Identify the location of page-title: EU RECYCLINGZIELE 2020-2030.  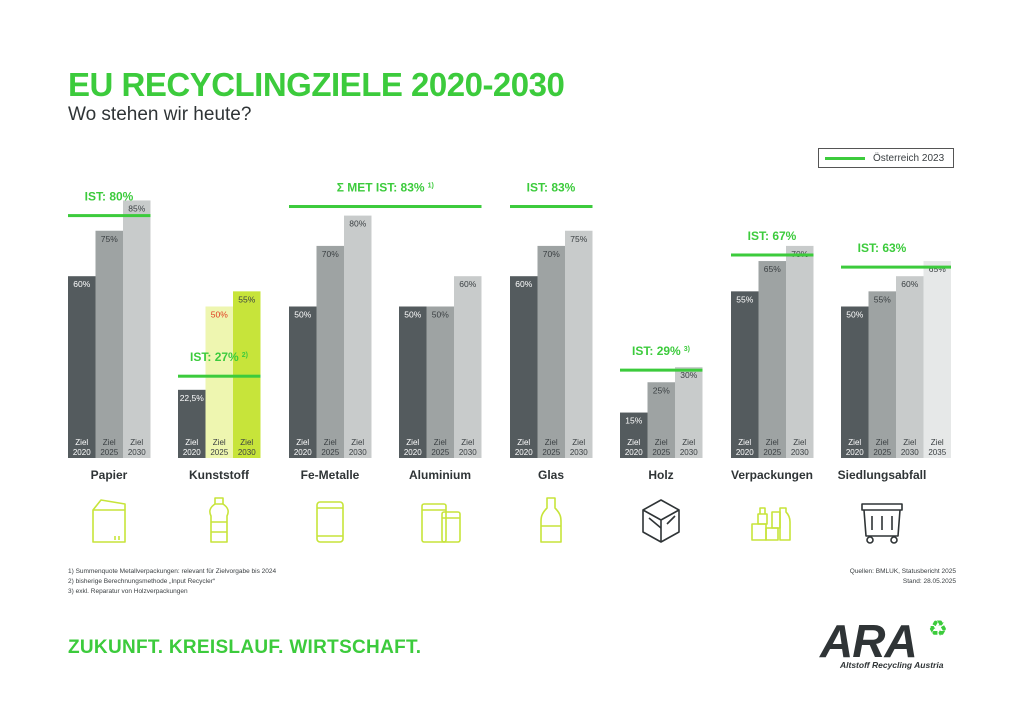
(316, 84).